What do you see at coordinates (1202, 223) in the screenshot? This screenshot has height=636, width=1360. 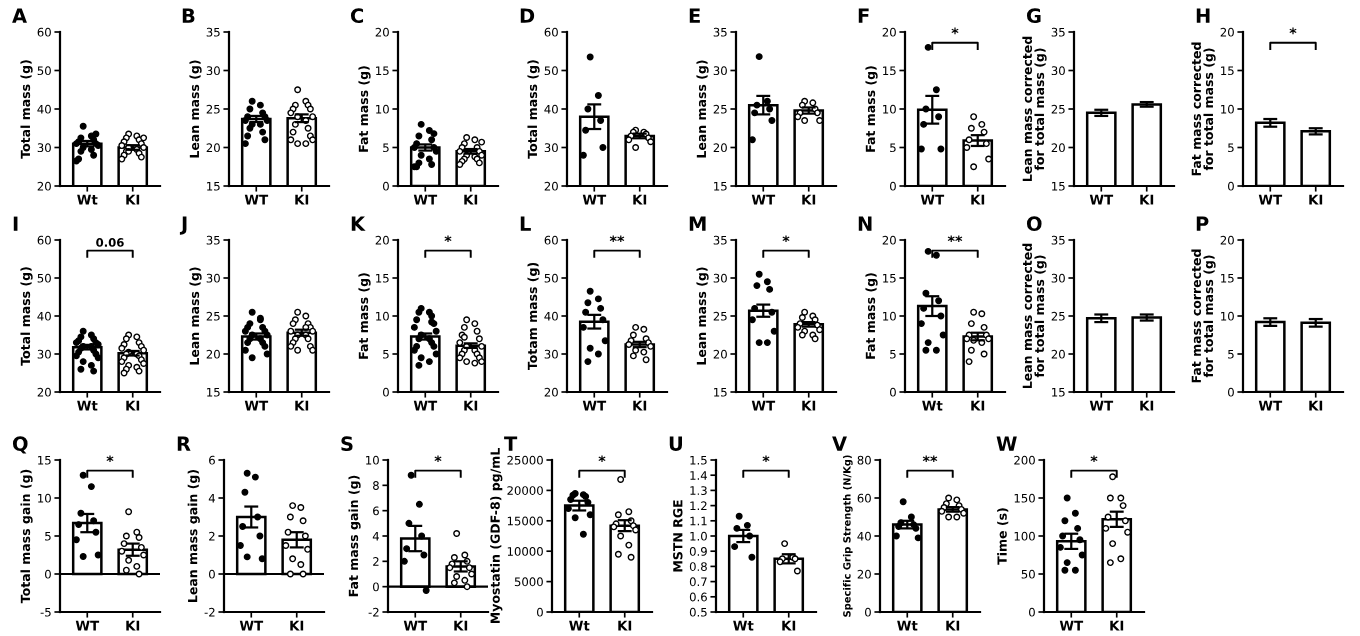 I see `chart-title: P` at bounding box center [1202, 223].